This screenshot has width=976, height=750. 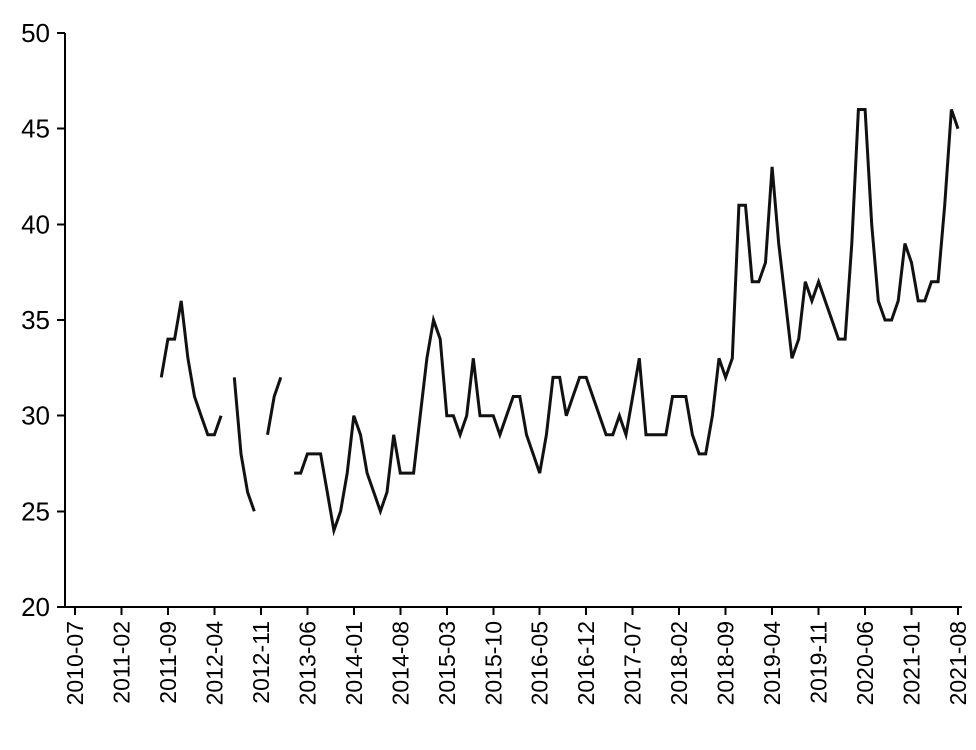 I want to click on x-tick-label: 2014-08, so click(x=400, y=663).